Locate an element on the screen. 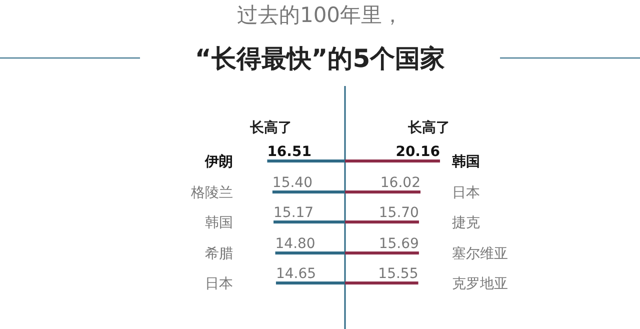 This screenshot has width=640, height=329. data-label: 14.80 is located at coordinates (295, 244).